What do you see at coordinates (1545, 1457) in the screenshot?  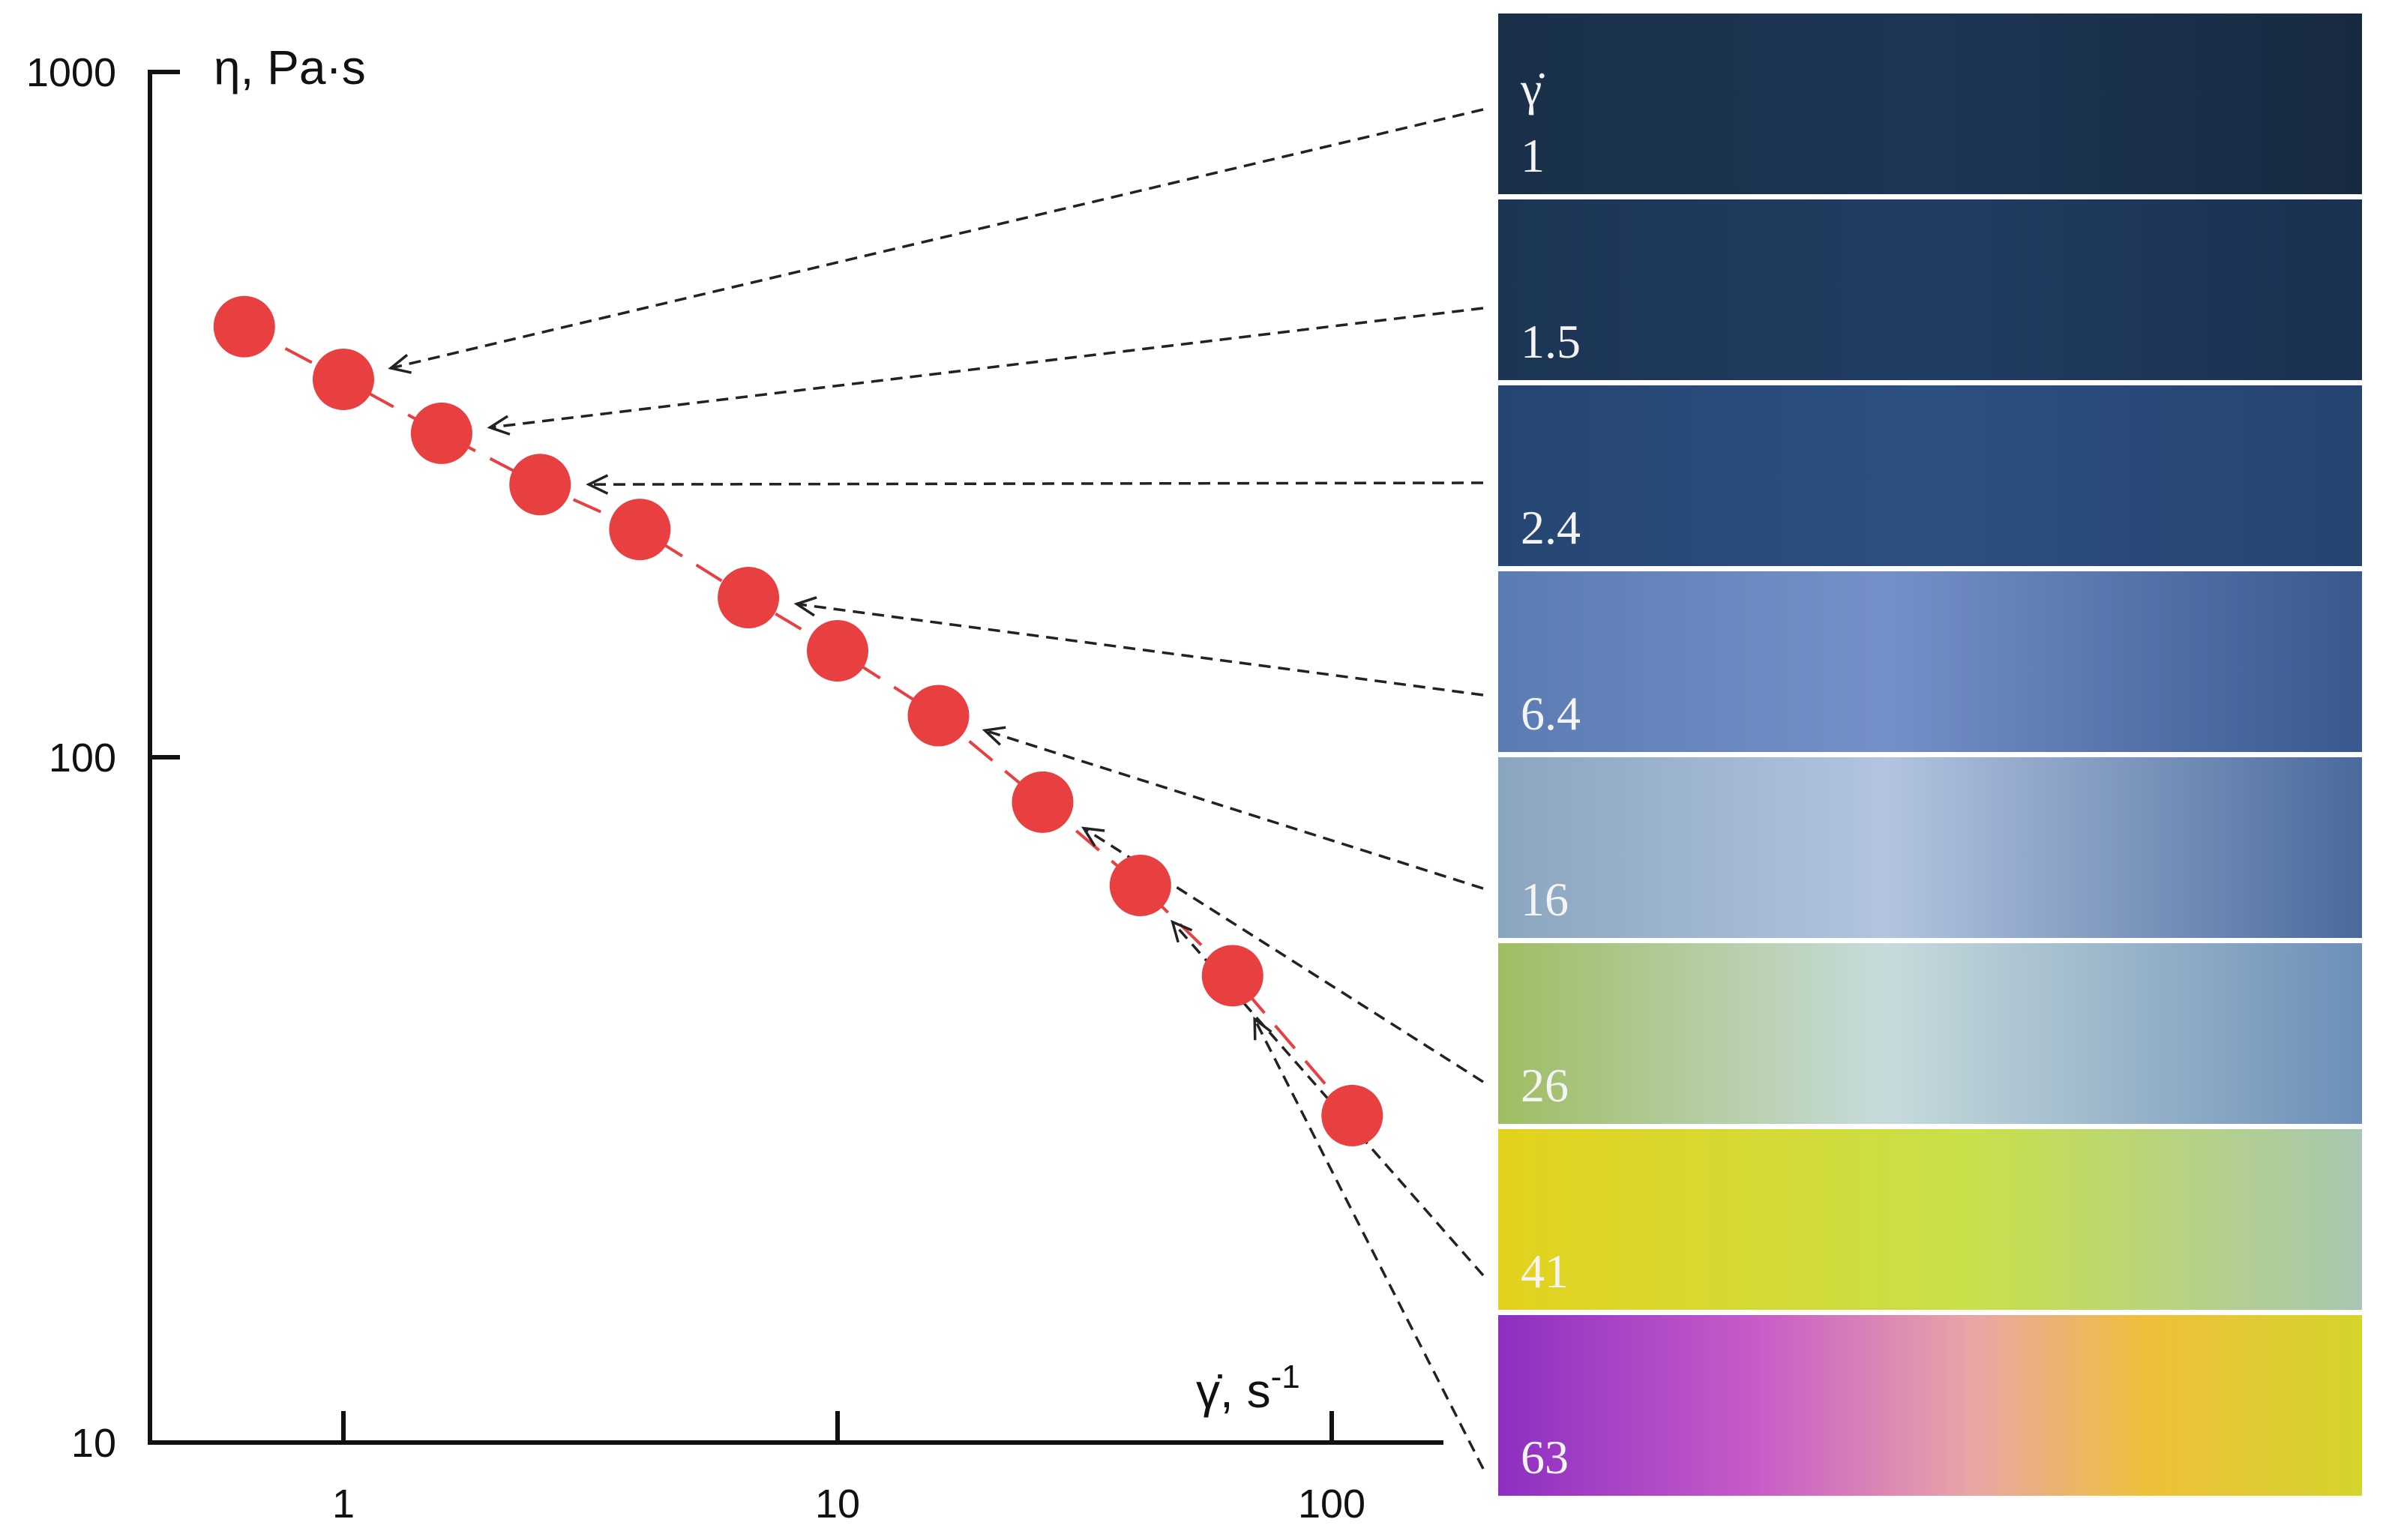 I see `strip-label-63: 63` at bounding box center [1545, 1457].